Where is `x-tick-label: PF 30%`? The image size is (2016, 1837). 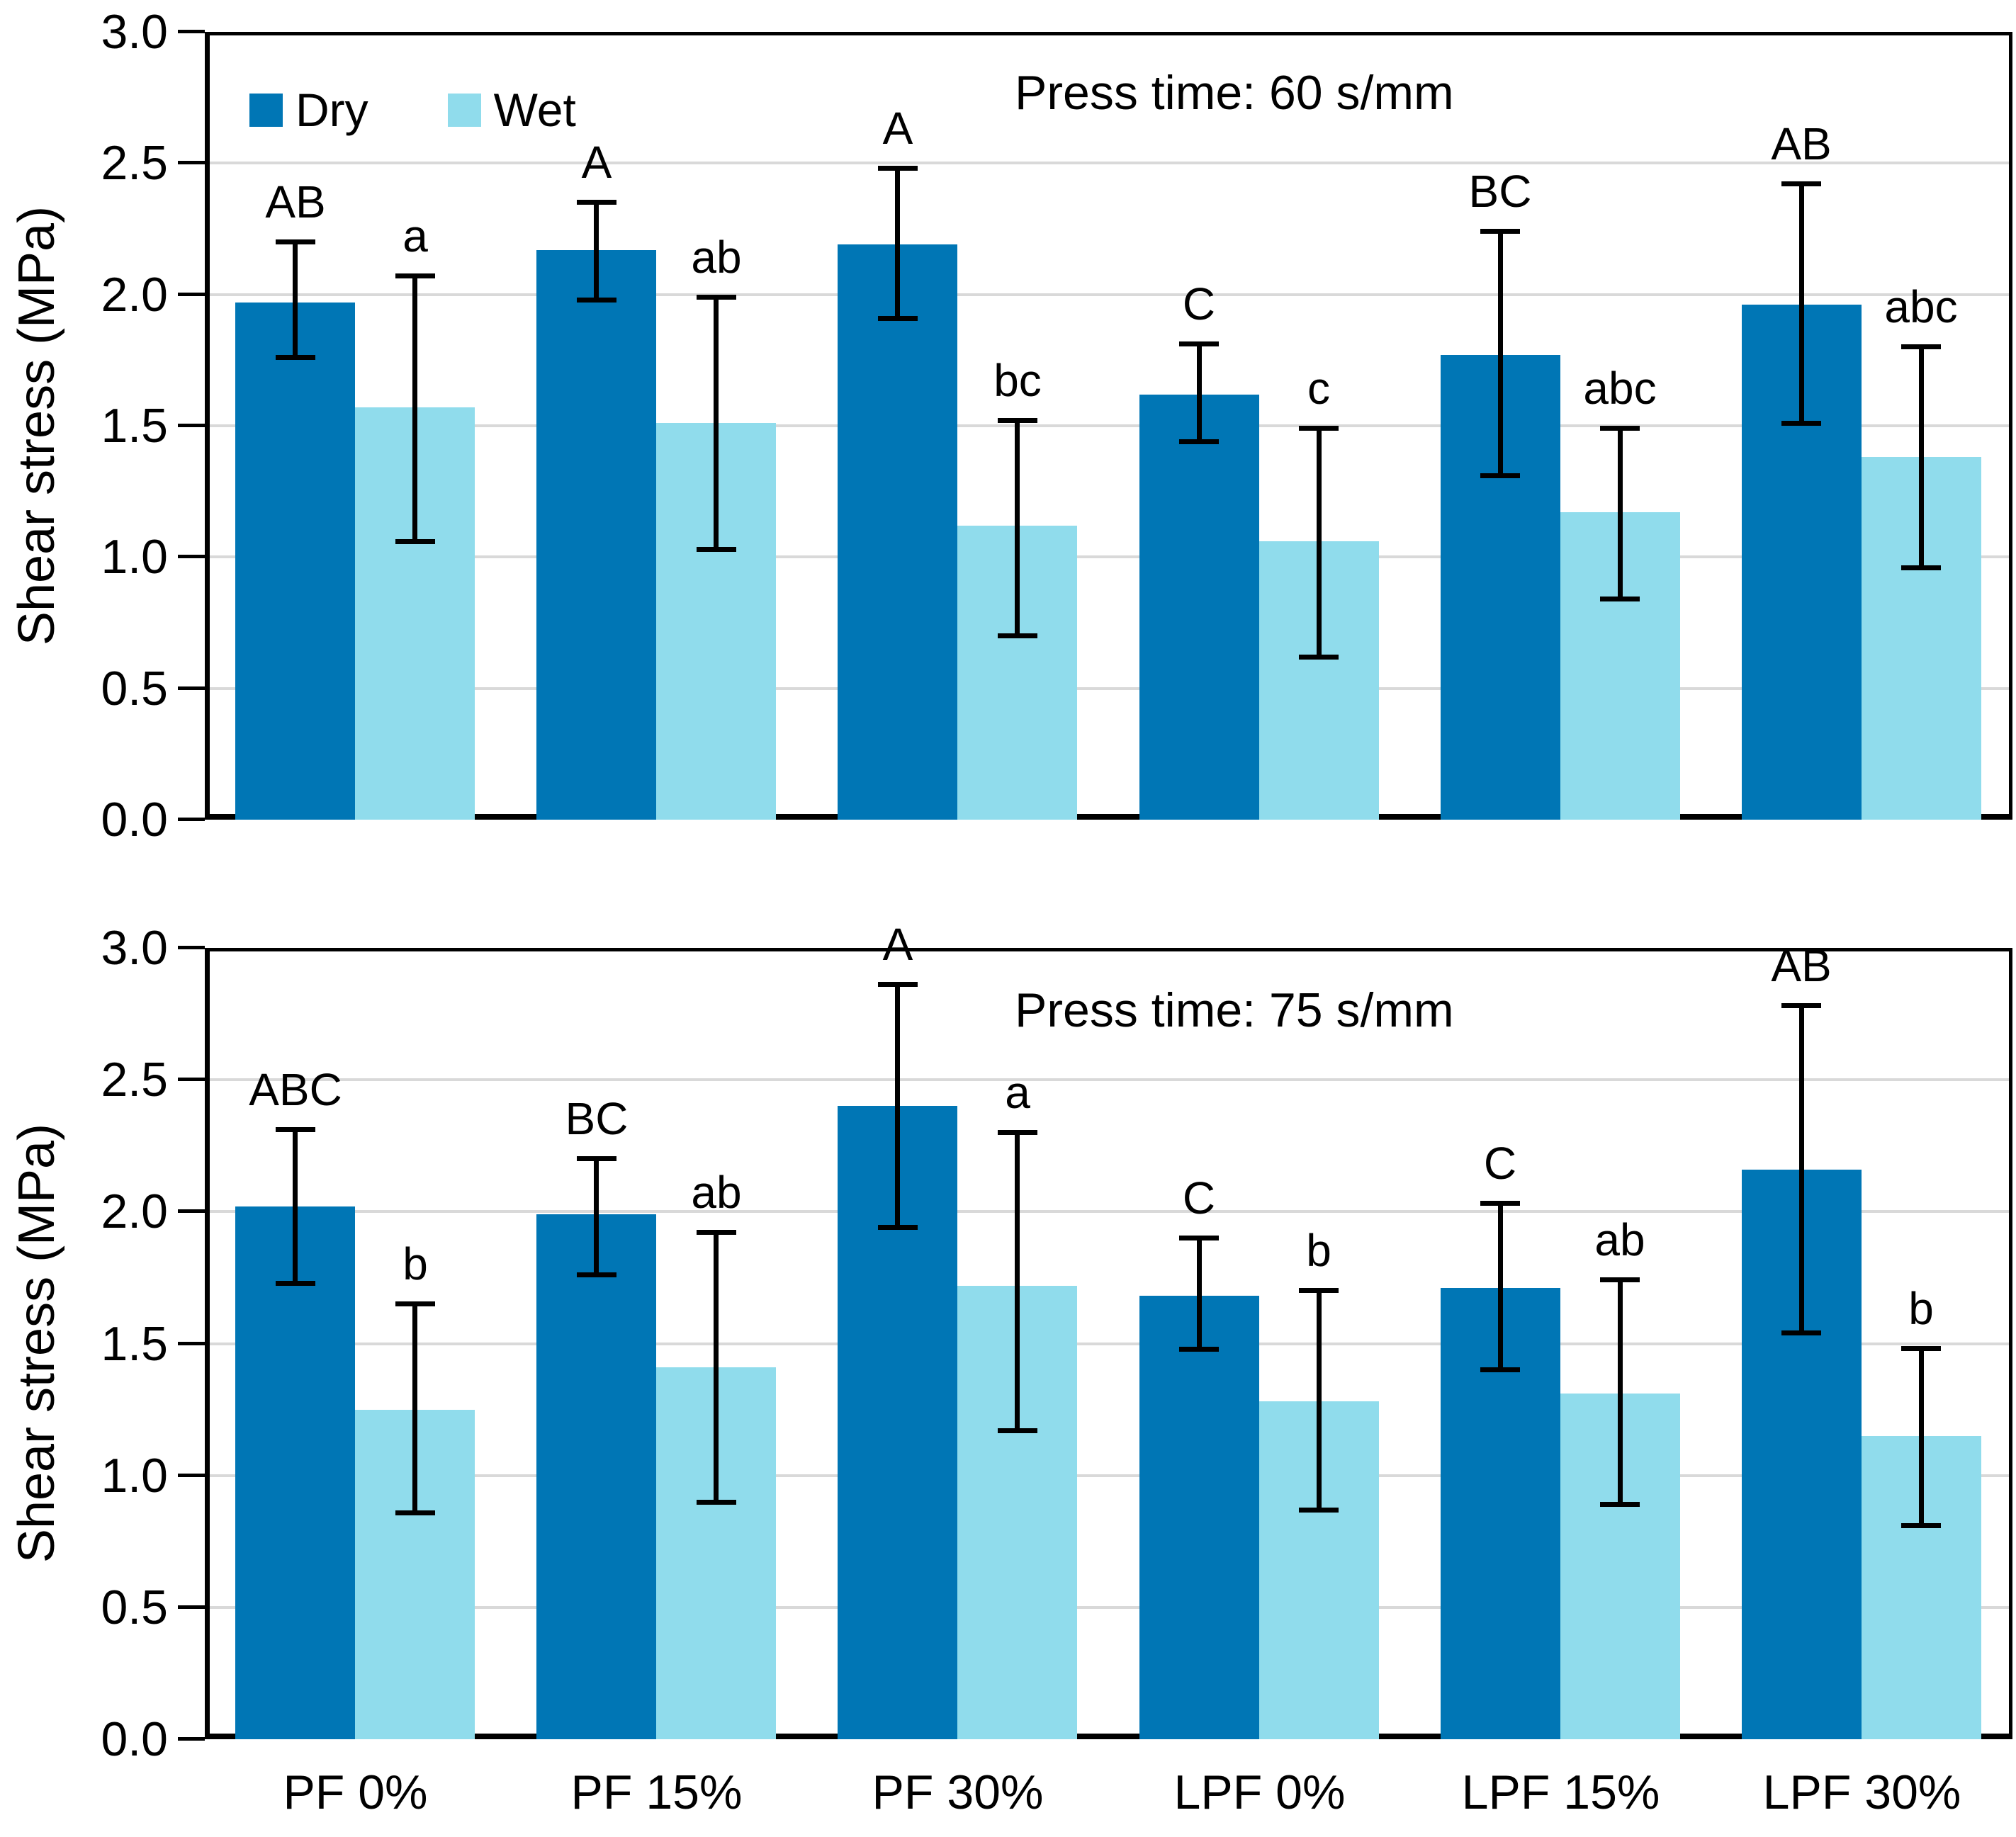
x-tick-label: PF 30% is located at coordinates (958, 1792).